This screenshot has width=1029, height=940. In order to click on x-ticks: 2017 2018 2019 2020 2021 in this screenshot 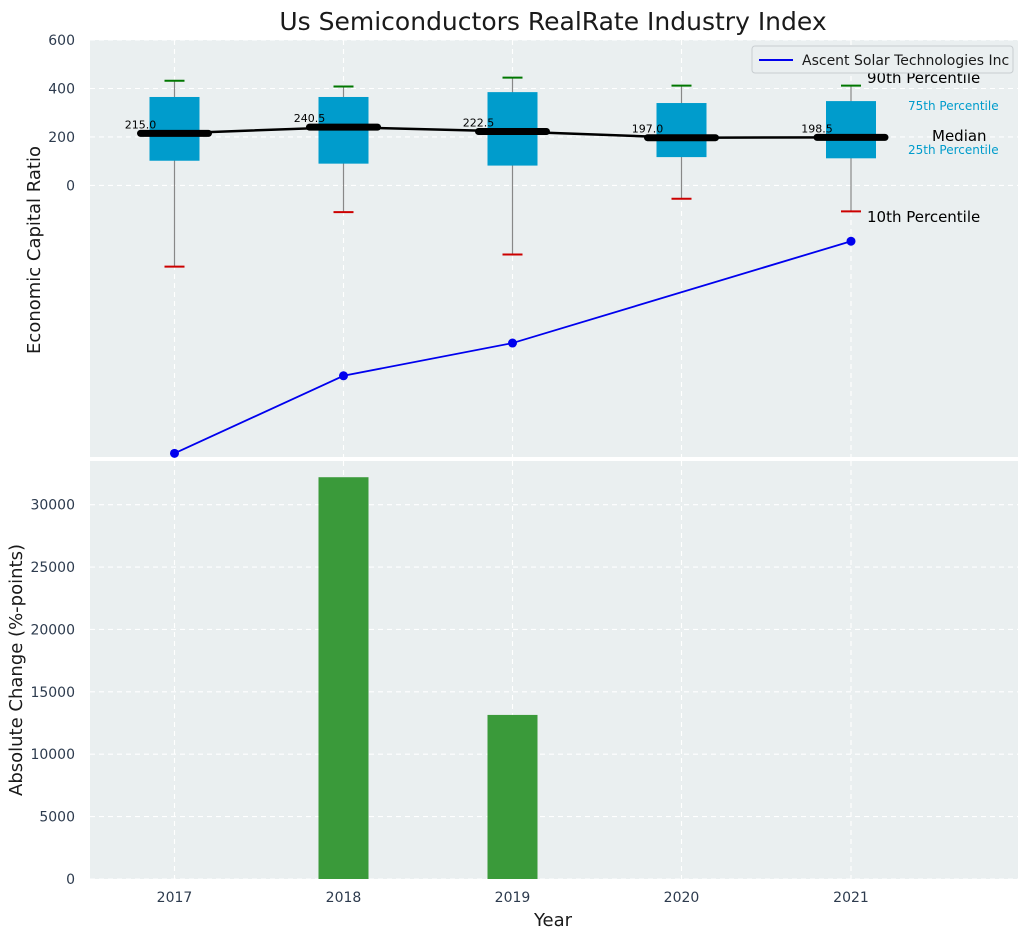, I will do `click(513, 898)`.